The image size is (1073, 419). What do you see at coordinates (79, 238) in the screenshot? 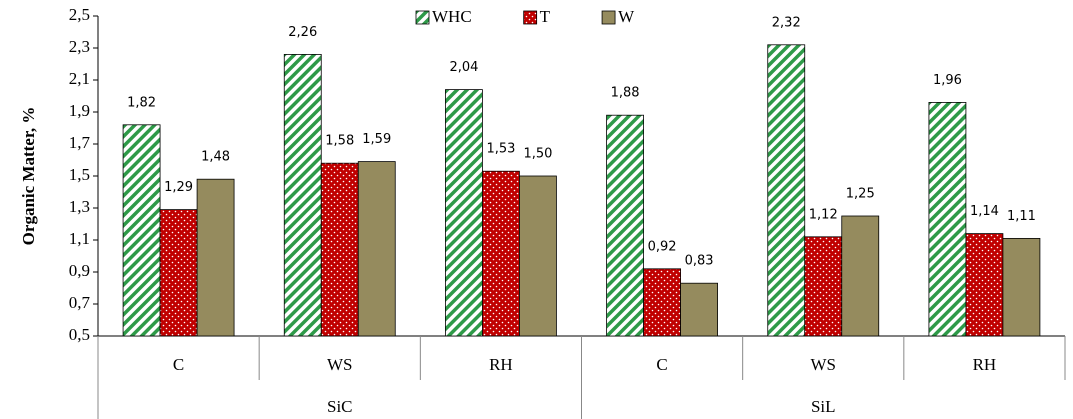
I see `y-tick-label: 1,1` at bounding box center [79, 238].